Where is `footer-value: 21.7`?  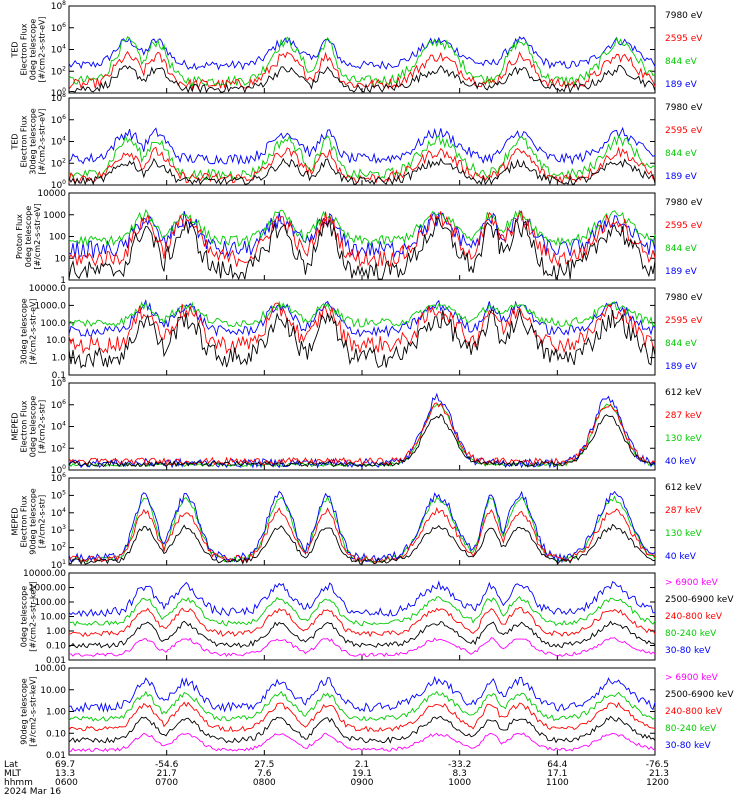 footer-value: 21.7 is located at coordinates (167, 774).